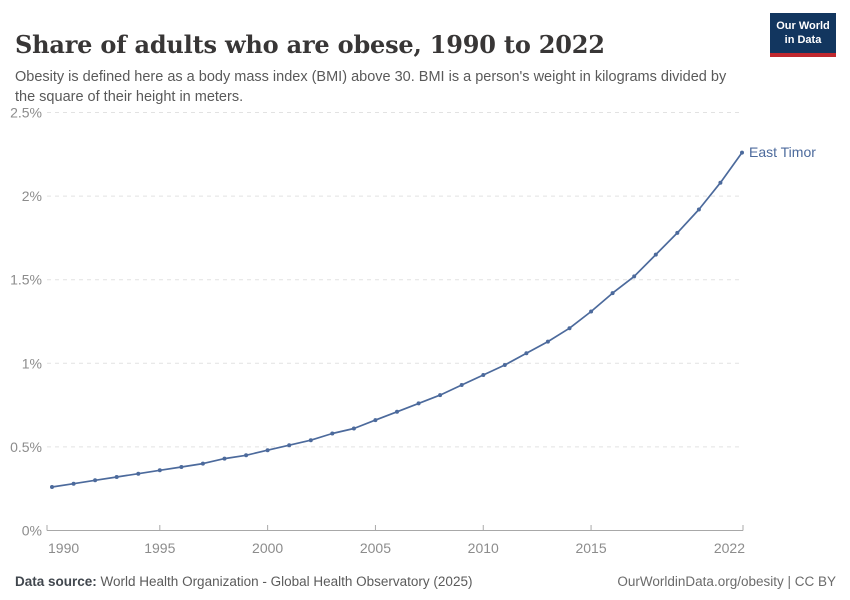 The height and width of the screenshot is (600, 850). Describe the element at coordinates (32, 531) in the screenshot. I see `y-tick-label: 0%` at that location.